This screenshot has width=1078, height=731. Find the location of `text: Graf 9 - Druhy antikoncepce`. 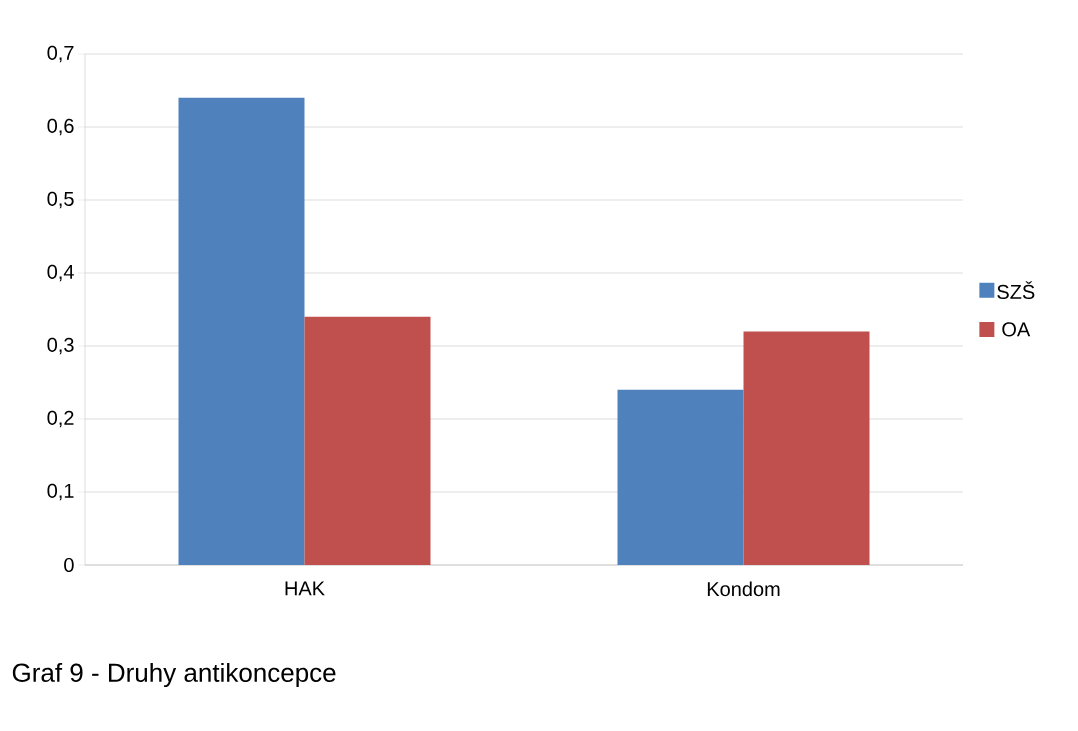

text: Graf 9 - Druhy antikoncepce is located at coordinates (174, 675).